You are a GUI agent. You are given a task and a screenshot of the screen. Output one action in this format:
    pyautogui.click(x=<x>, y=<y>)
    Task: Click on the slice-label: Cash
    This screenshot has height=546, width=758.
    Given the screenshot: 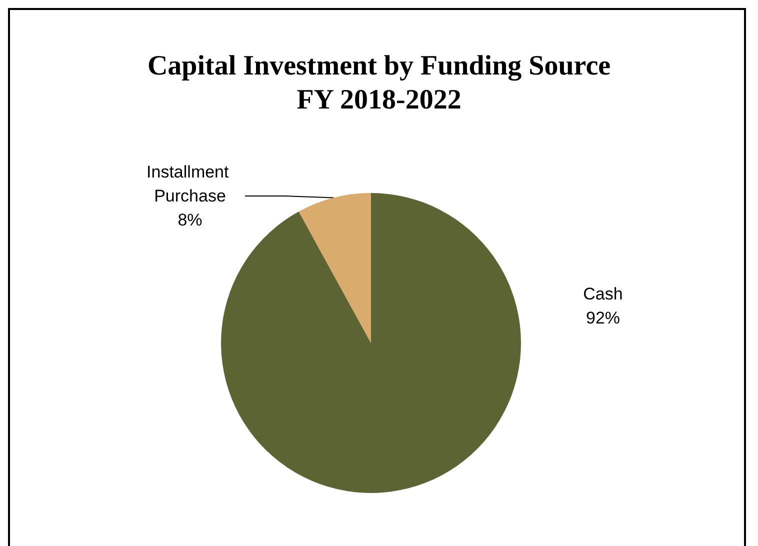 What is the action you would take?
    pyautogui.click(x=603, y=294)
    